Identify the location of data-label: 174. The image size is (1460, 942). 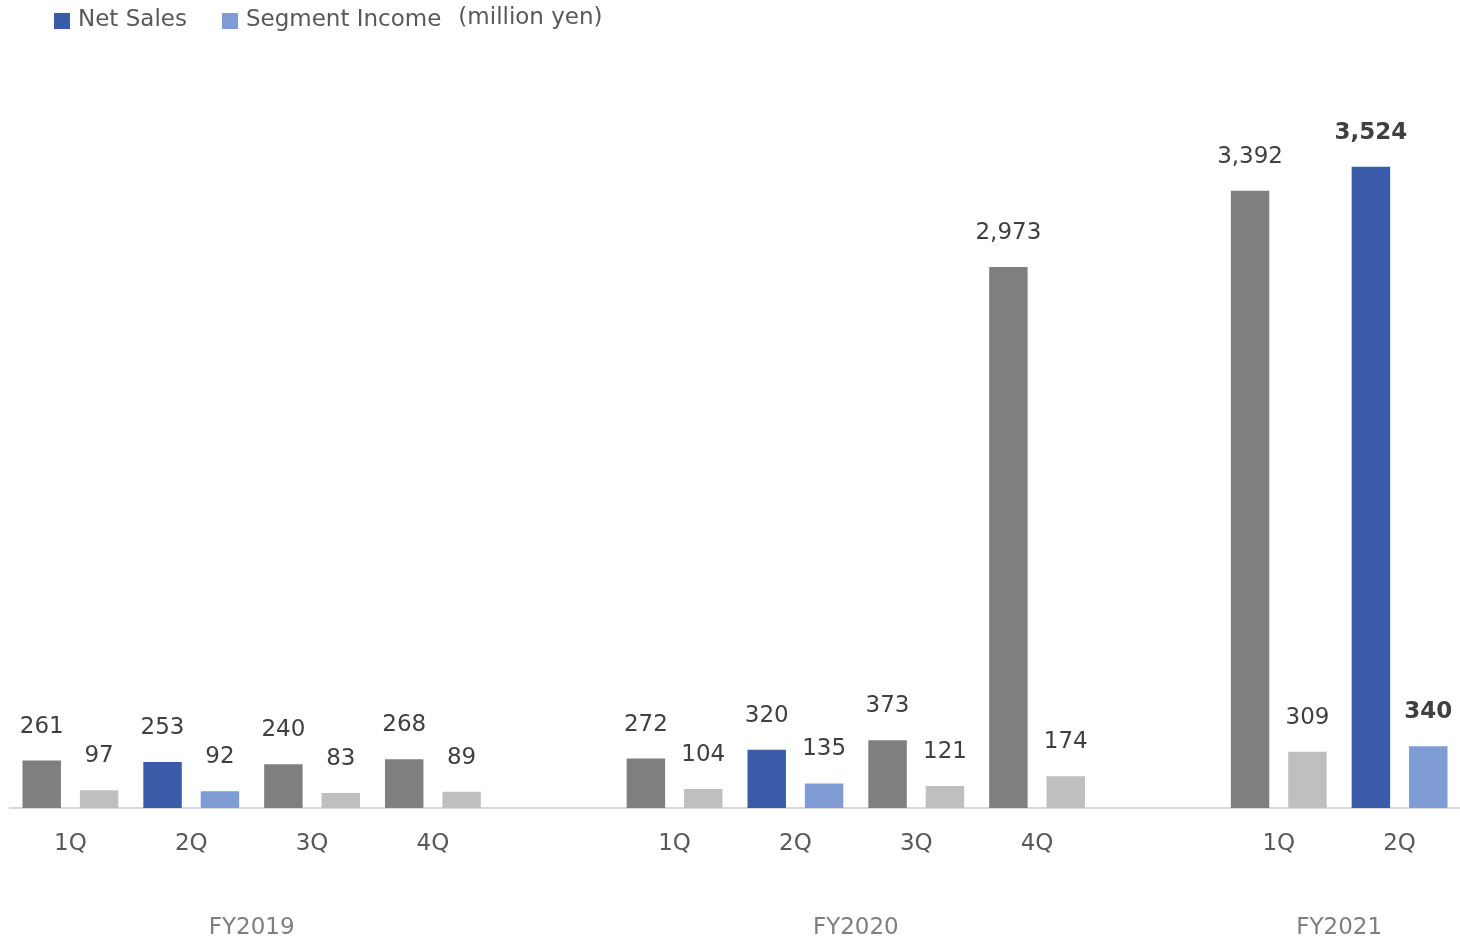
(1065, 740).